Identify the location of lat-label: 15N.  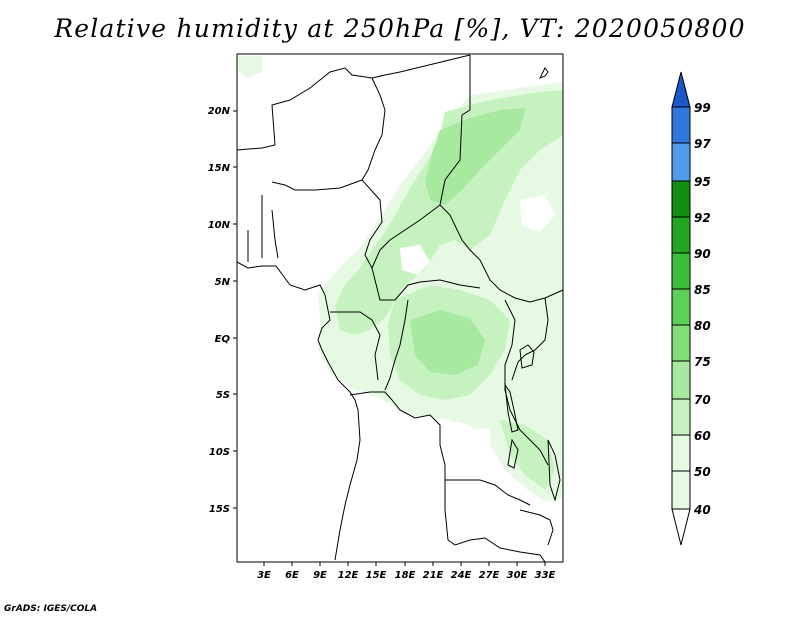
(219, 168).